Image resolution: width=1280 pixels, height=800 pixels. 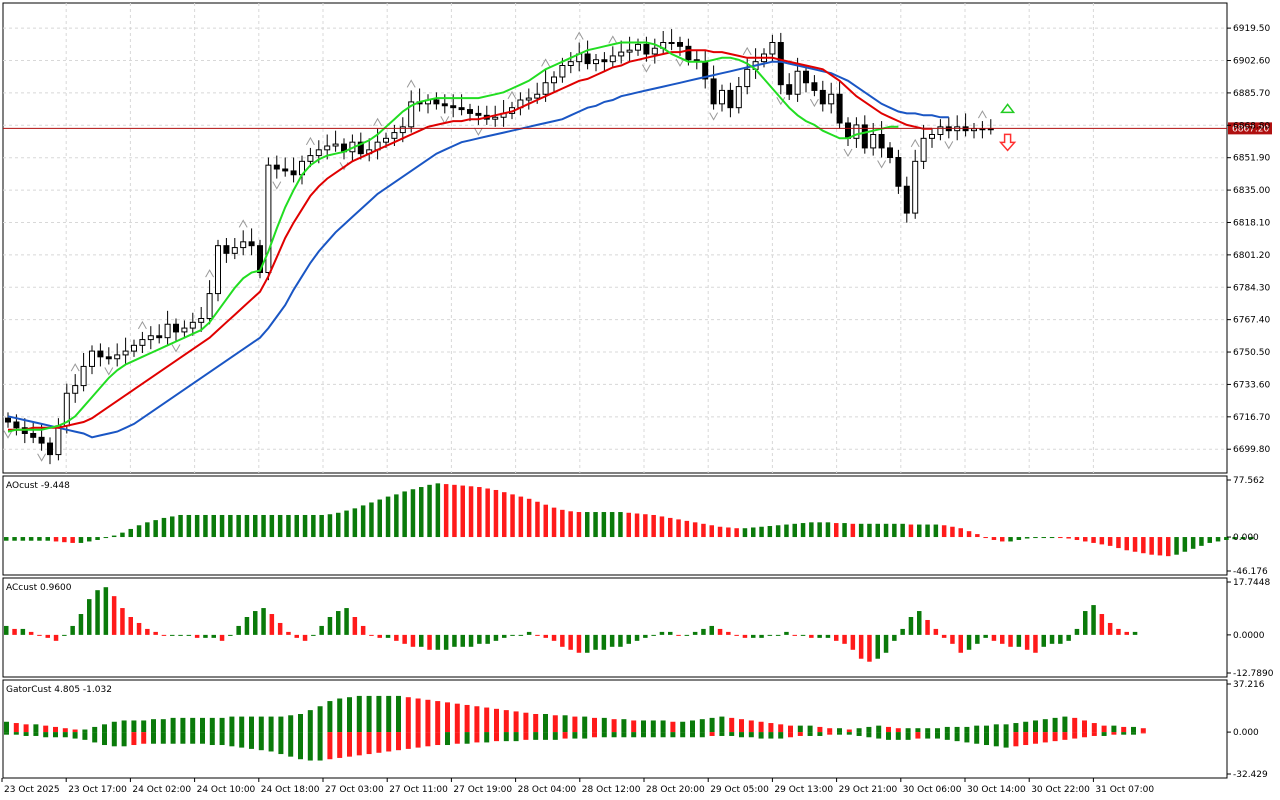 What do you see at coordinates (482, 790) in the screenshot?
I see `x-tick-label: 27 Oct 19:00` at bounding box center [482, 790].